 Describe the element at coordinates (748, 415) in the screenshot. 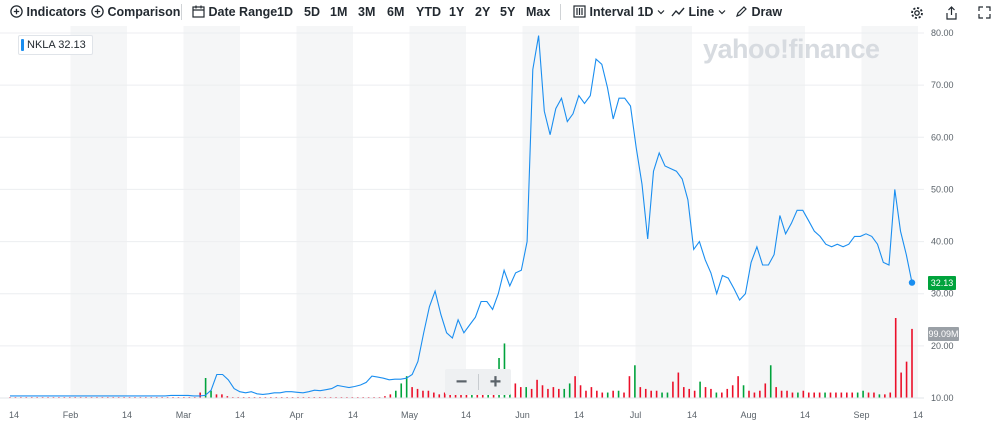

I see `x-tick-label: Aug` at that location.